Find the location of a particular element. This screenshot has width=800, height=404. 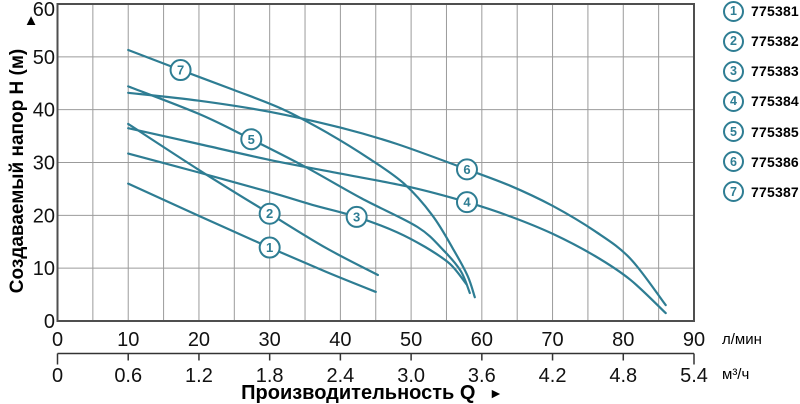

y-tick-label: 10 is located at coordinates (44, 269).